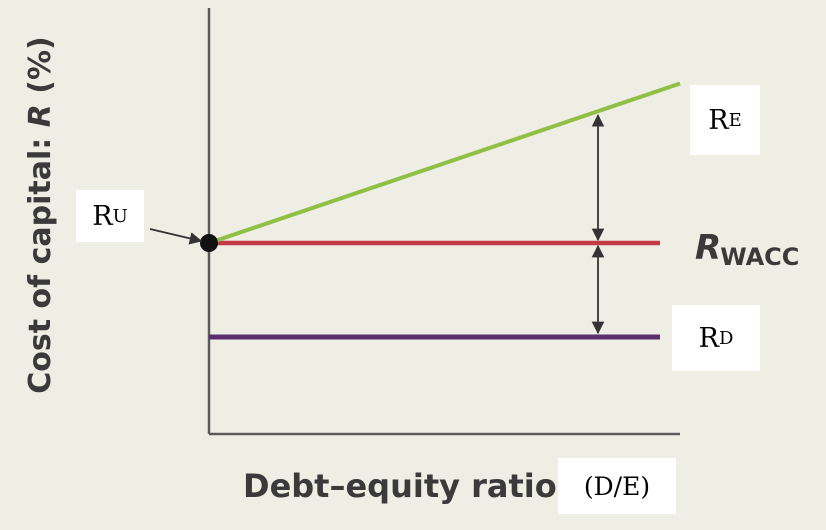 The height and width of the screenshot is (530, 826). What do you see at coordinates (176, 236) in the screenshot?
I see `ru-pointer-arrow` at bounding box center [176, 236].